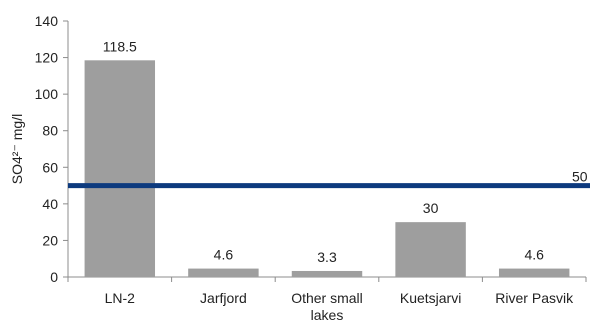 This screenshot has height=320, width=590. What do you see at coordinates (51, 149) in the screenshot?
I see `y-ticks: 0 20 40 60 80 100 120 140` at bounding box center [51, 149].